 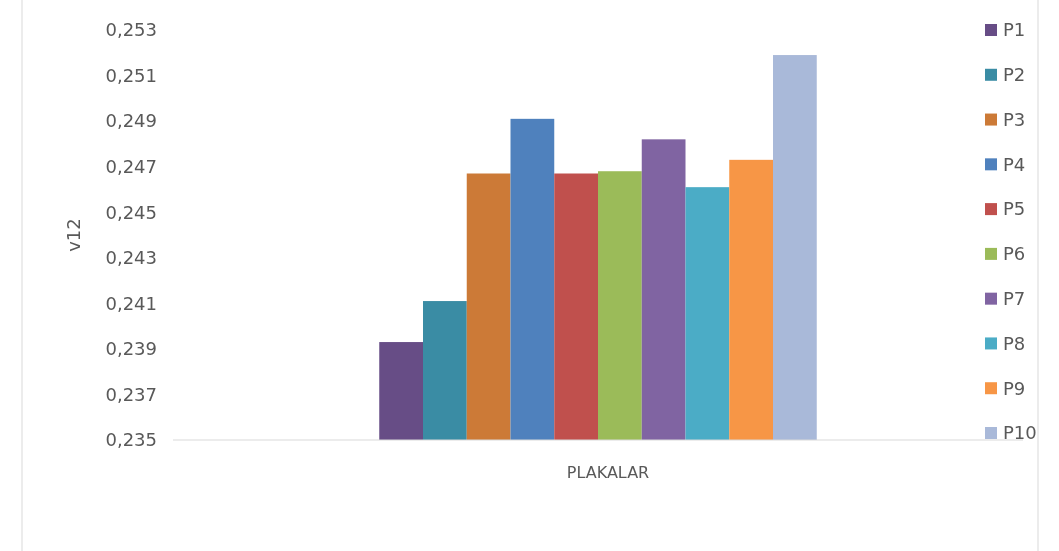 What do you see at coordinates (131, 258) in the screenshot?
I see `y-tick-label: 0,243` at bounding box center [131, 258].